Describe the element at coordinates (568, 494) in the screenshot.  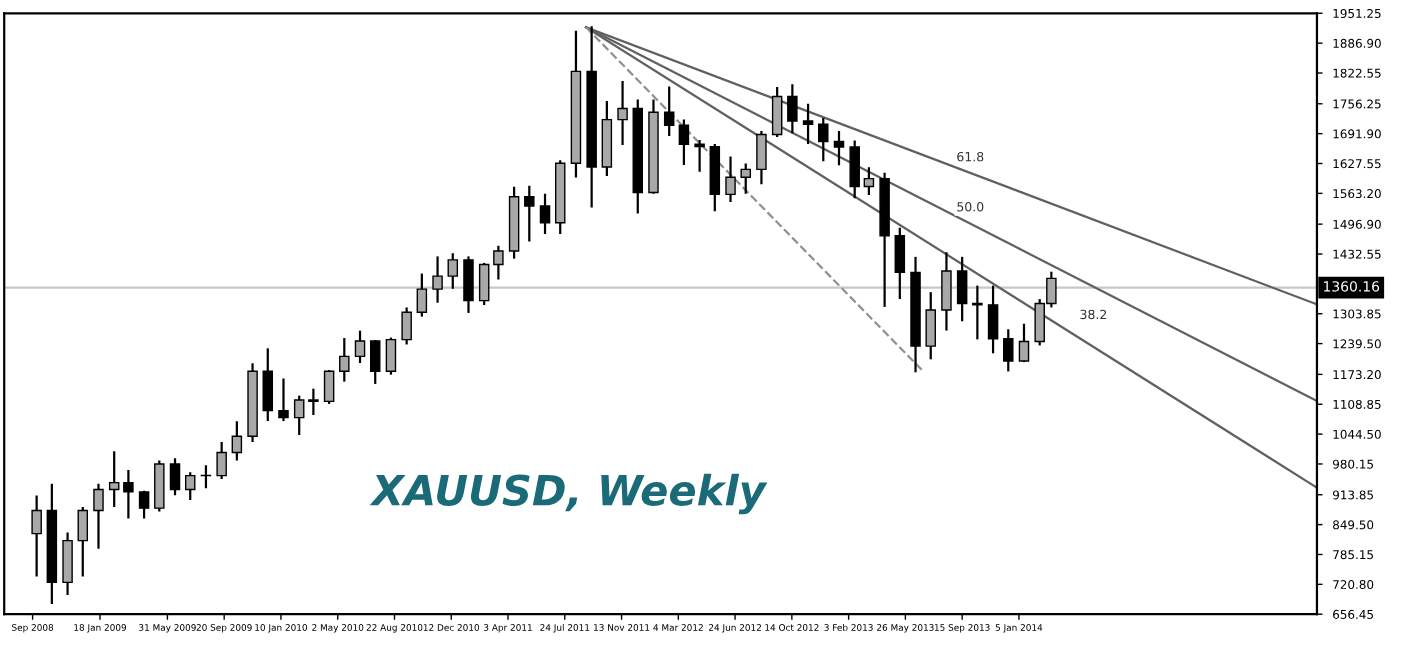
I see `text: XAUUSD, Weekly` at that location.